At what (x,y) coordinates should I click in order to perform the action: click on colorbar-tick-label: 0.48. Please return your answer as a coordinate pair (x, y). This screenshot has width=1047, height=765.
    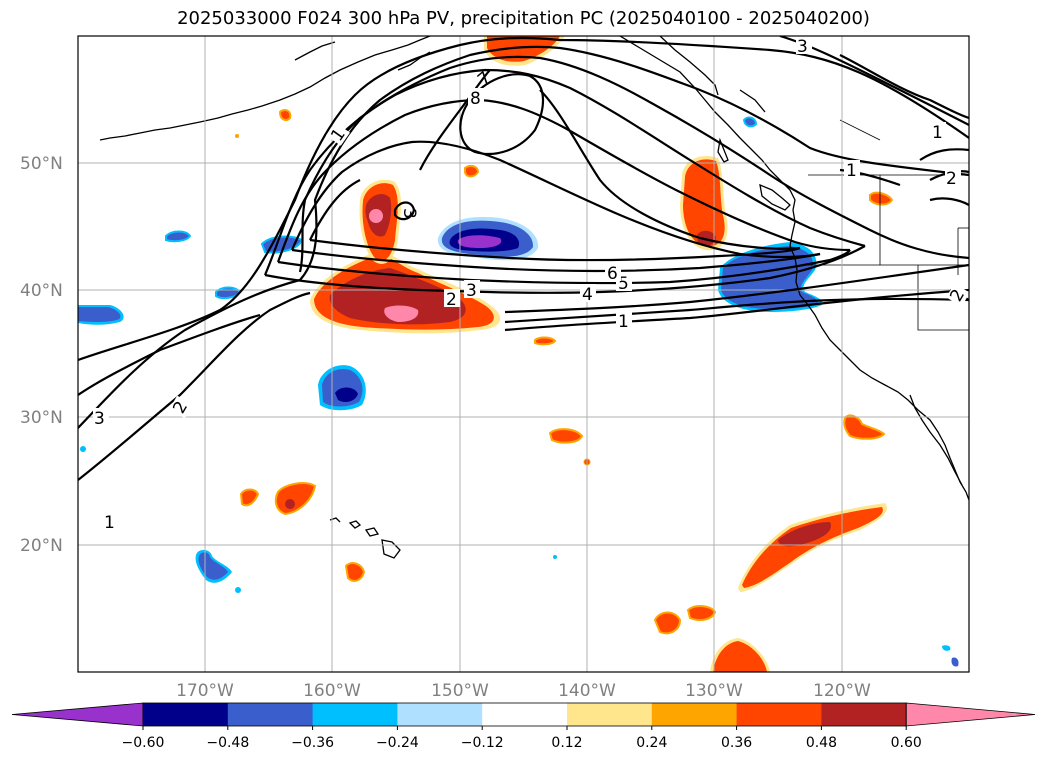
    Looking at the image, I should click on (821, 743).